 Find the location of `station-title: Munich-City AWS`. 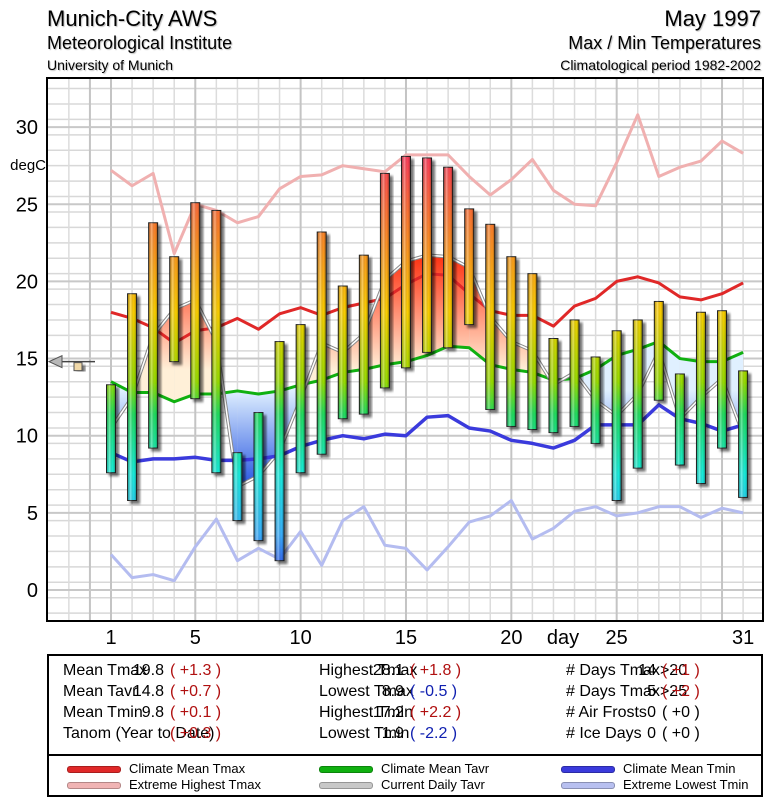

station-title: Munich-City AWS is located at coordinates (132, 18).